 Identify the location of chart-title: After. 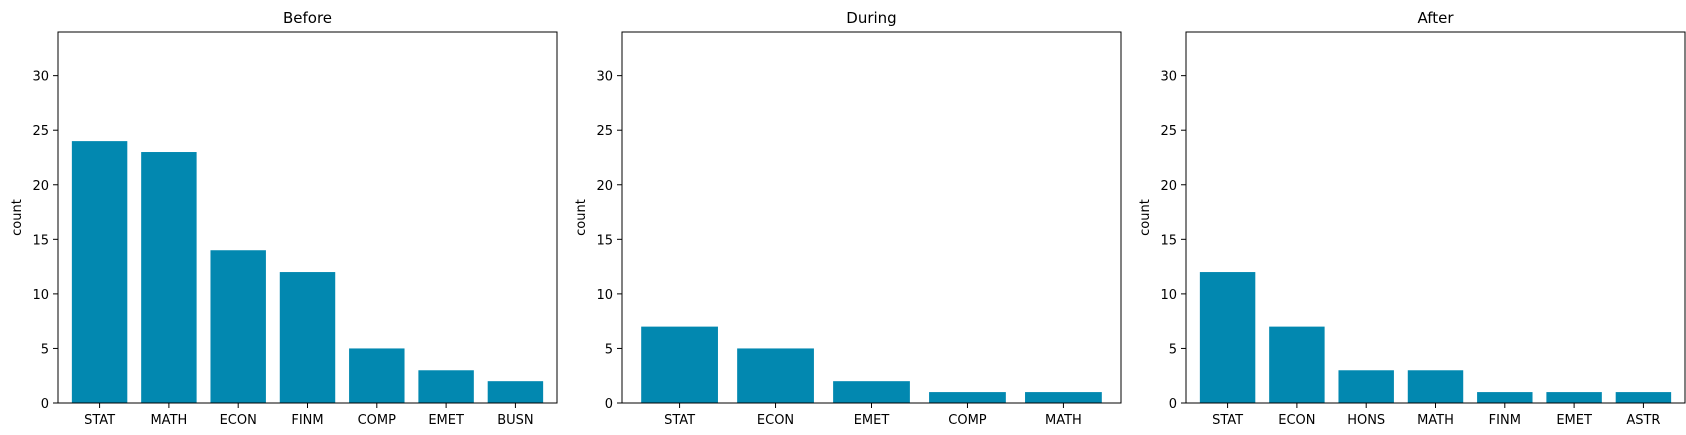
(1435, 18).